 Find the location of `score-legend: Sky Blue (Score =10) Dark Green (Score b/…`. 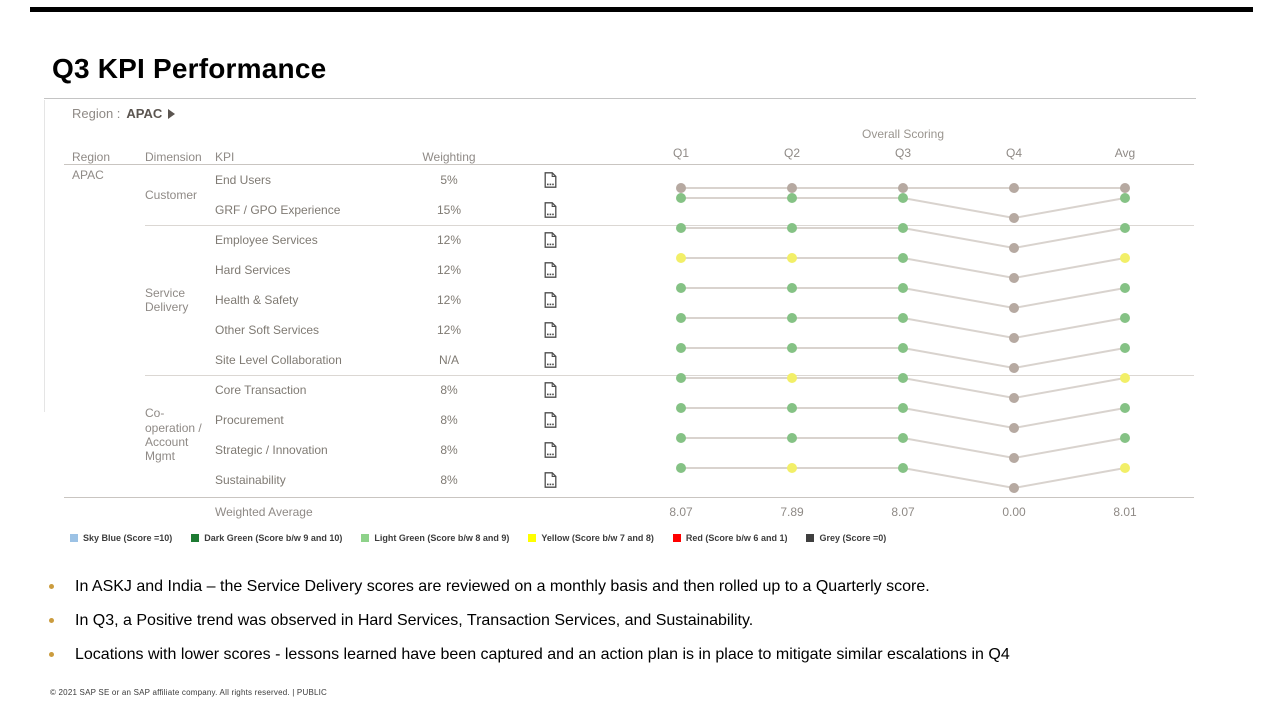

score-legend: Sky Blue (Score =10) Dark Green (Score b/… is located at coordinates (478, 538).